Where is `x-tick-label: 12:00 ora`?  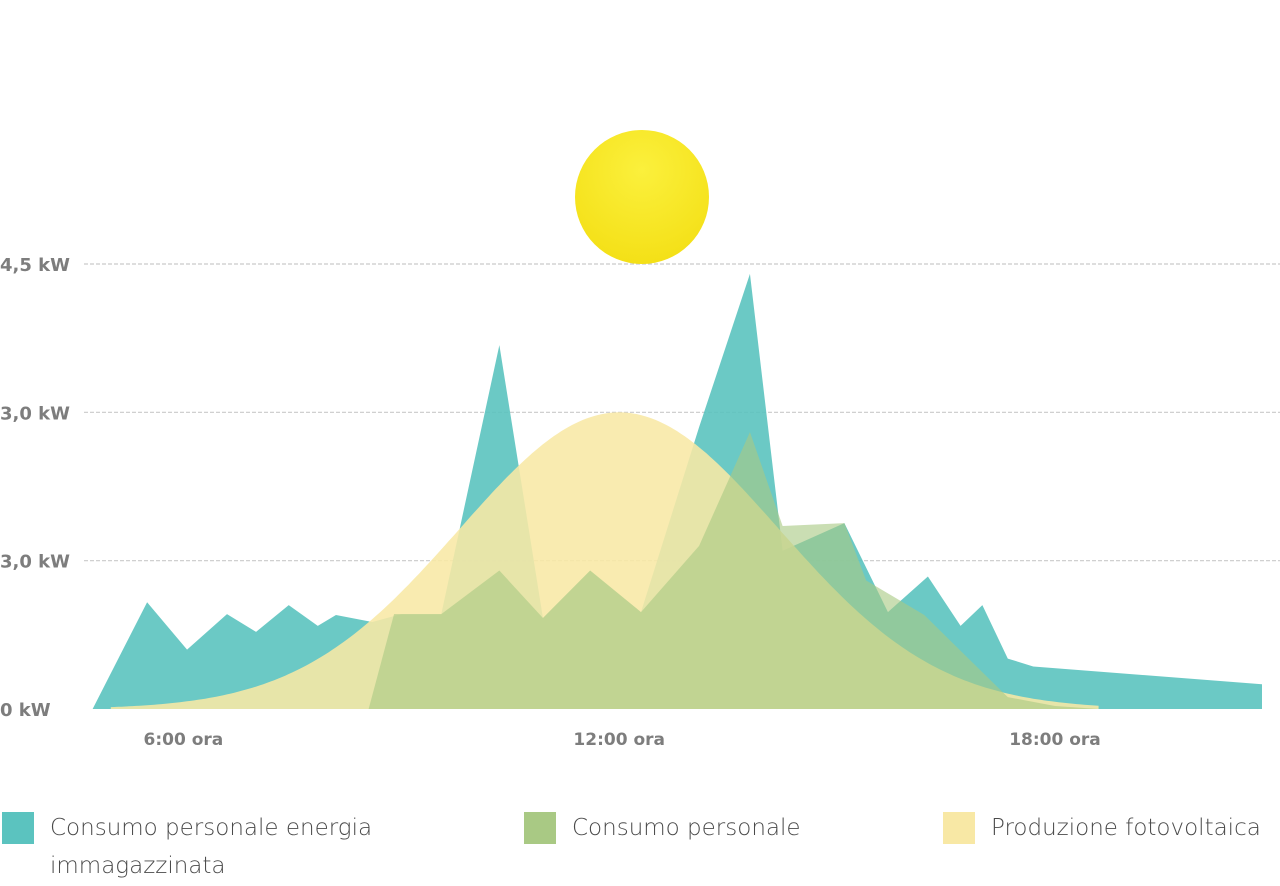
x-tick-label: 12:00 ora is located at coordinates (619, 740).